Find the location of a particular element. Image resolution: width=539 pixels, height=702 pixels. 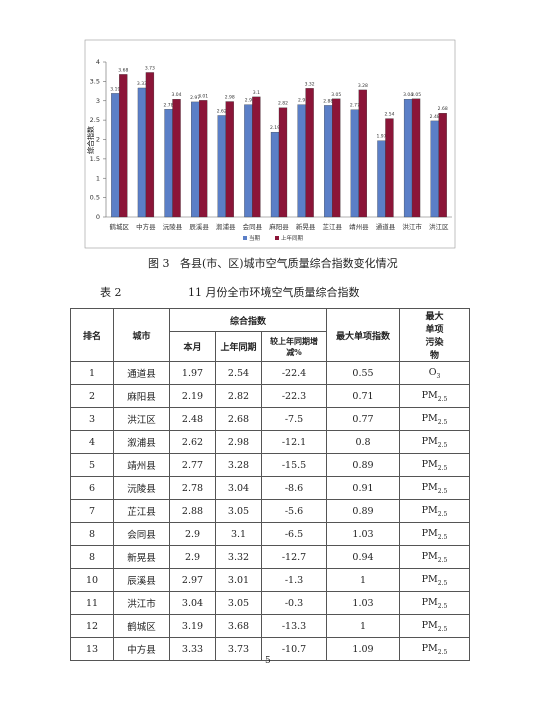

table-row: 10 辰溪县 2.97 3.01 -1.3 1 PM2.5 is located at coordinates (270, 580).